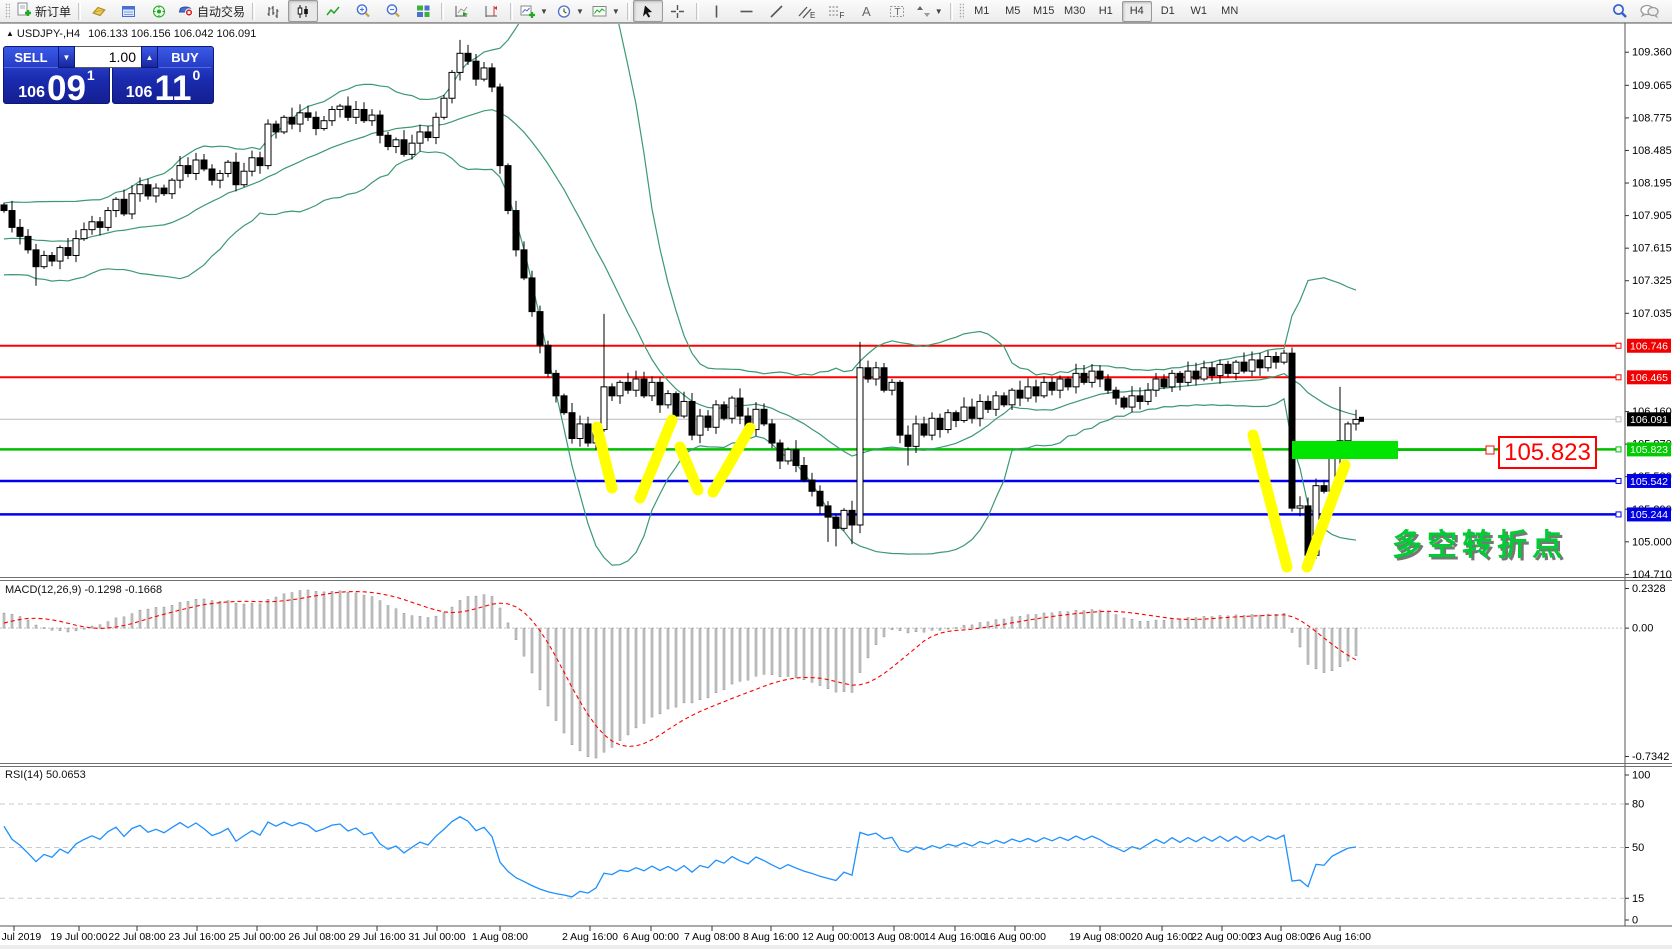  I want to click on navigator-icon, so click(159, 11).